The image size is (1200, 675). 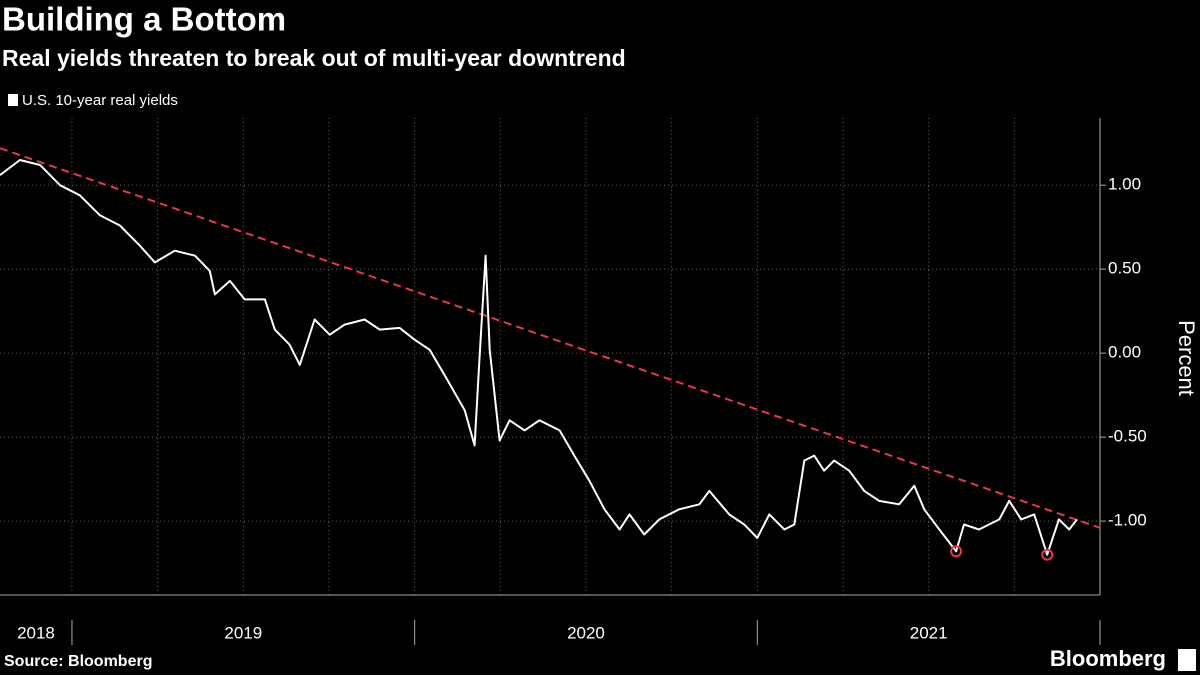 I want to click on y-tick-label: 0.50, so click(x=1124, y=268).